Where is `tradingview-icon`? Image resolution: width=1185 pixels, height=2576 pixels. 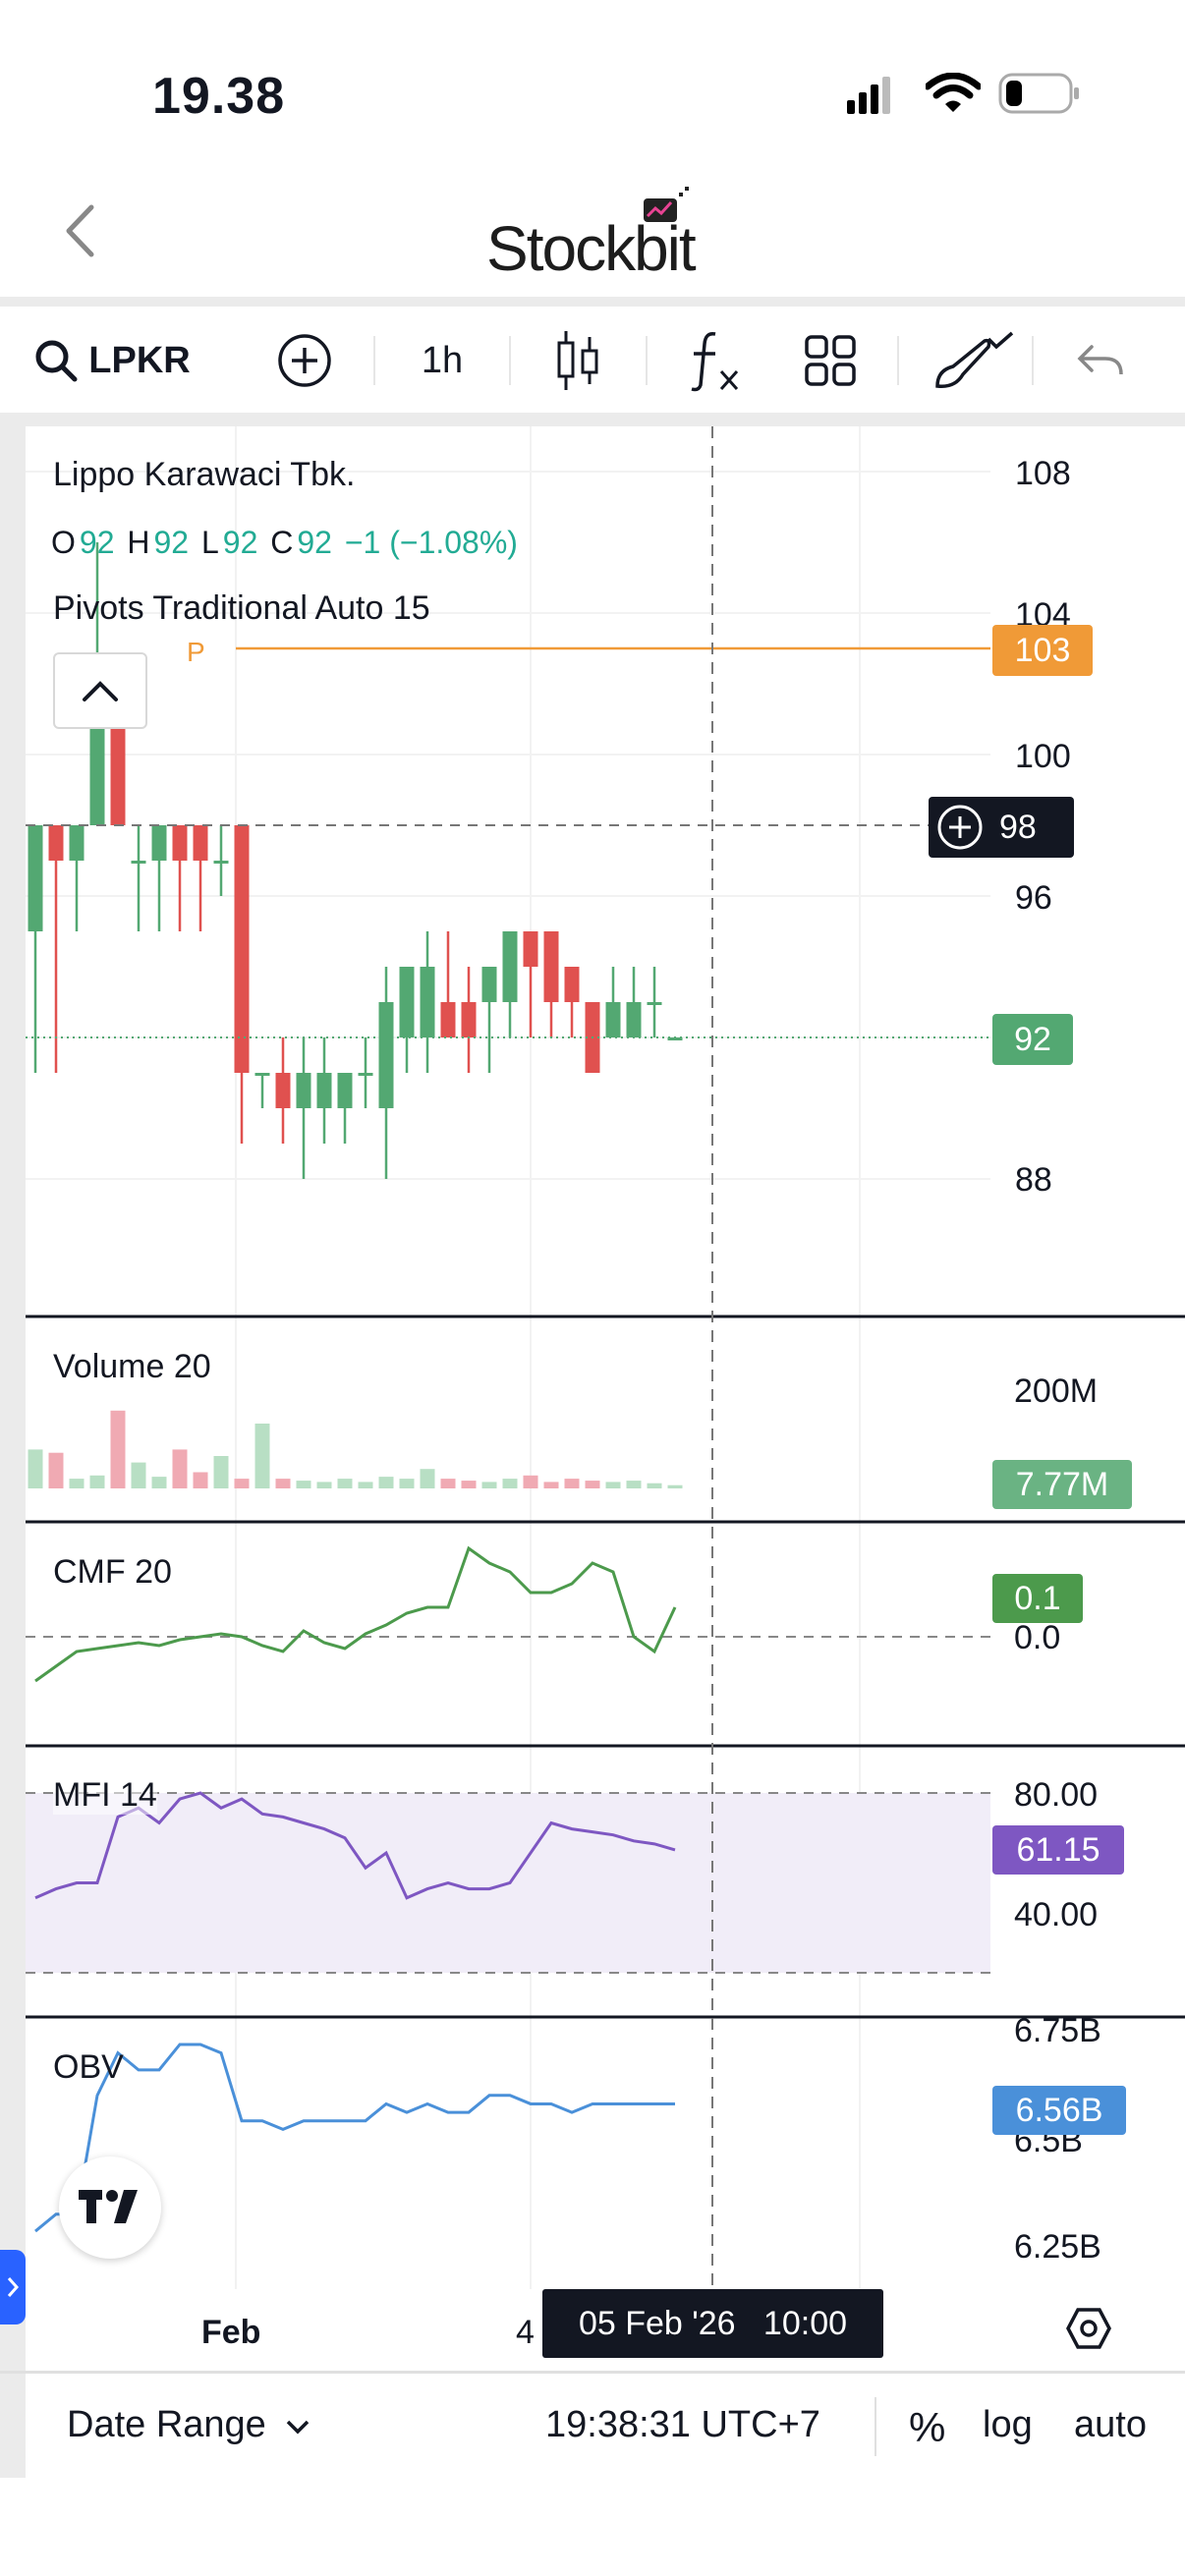
tradingview-icon is located at coordinates (108, 2206).